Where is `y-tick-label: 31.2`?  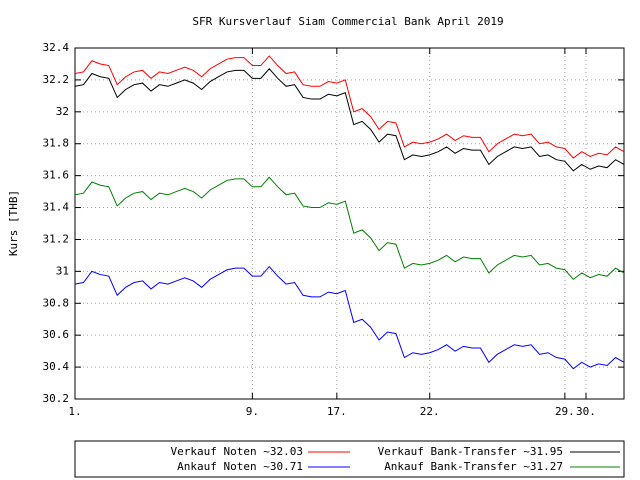
y-tick-label: 31.2 is located at coordinates (56, 238).